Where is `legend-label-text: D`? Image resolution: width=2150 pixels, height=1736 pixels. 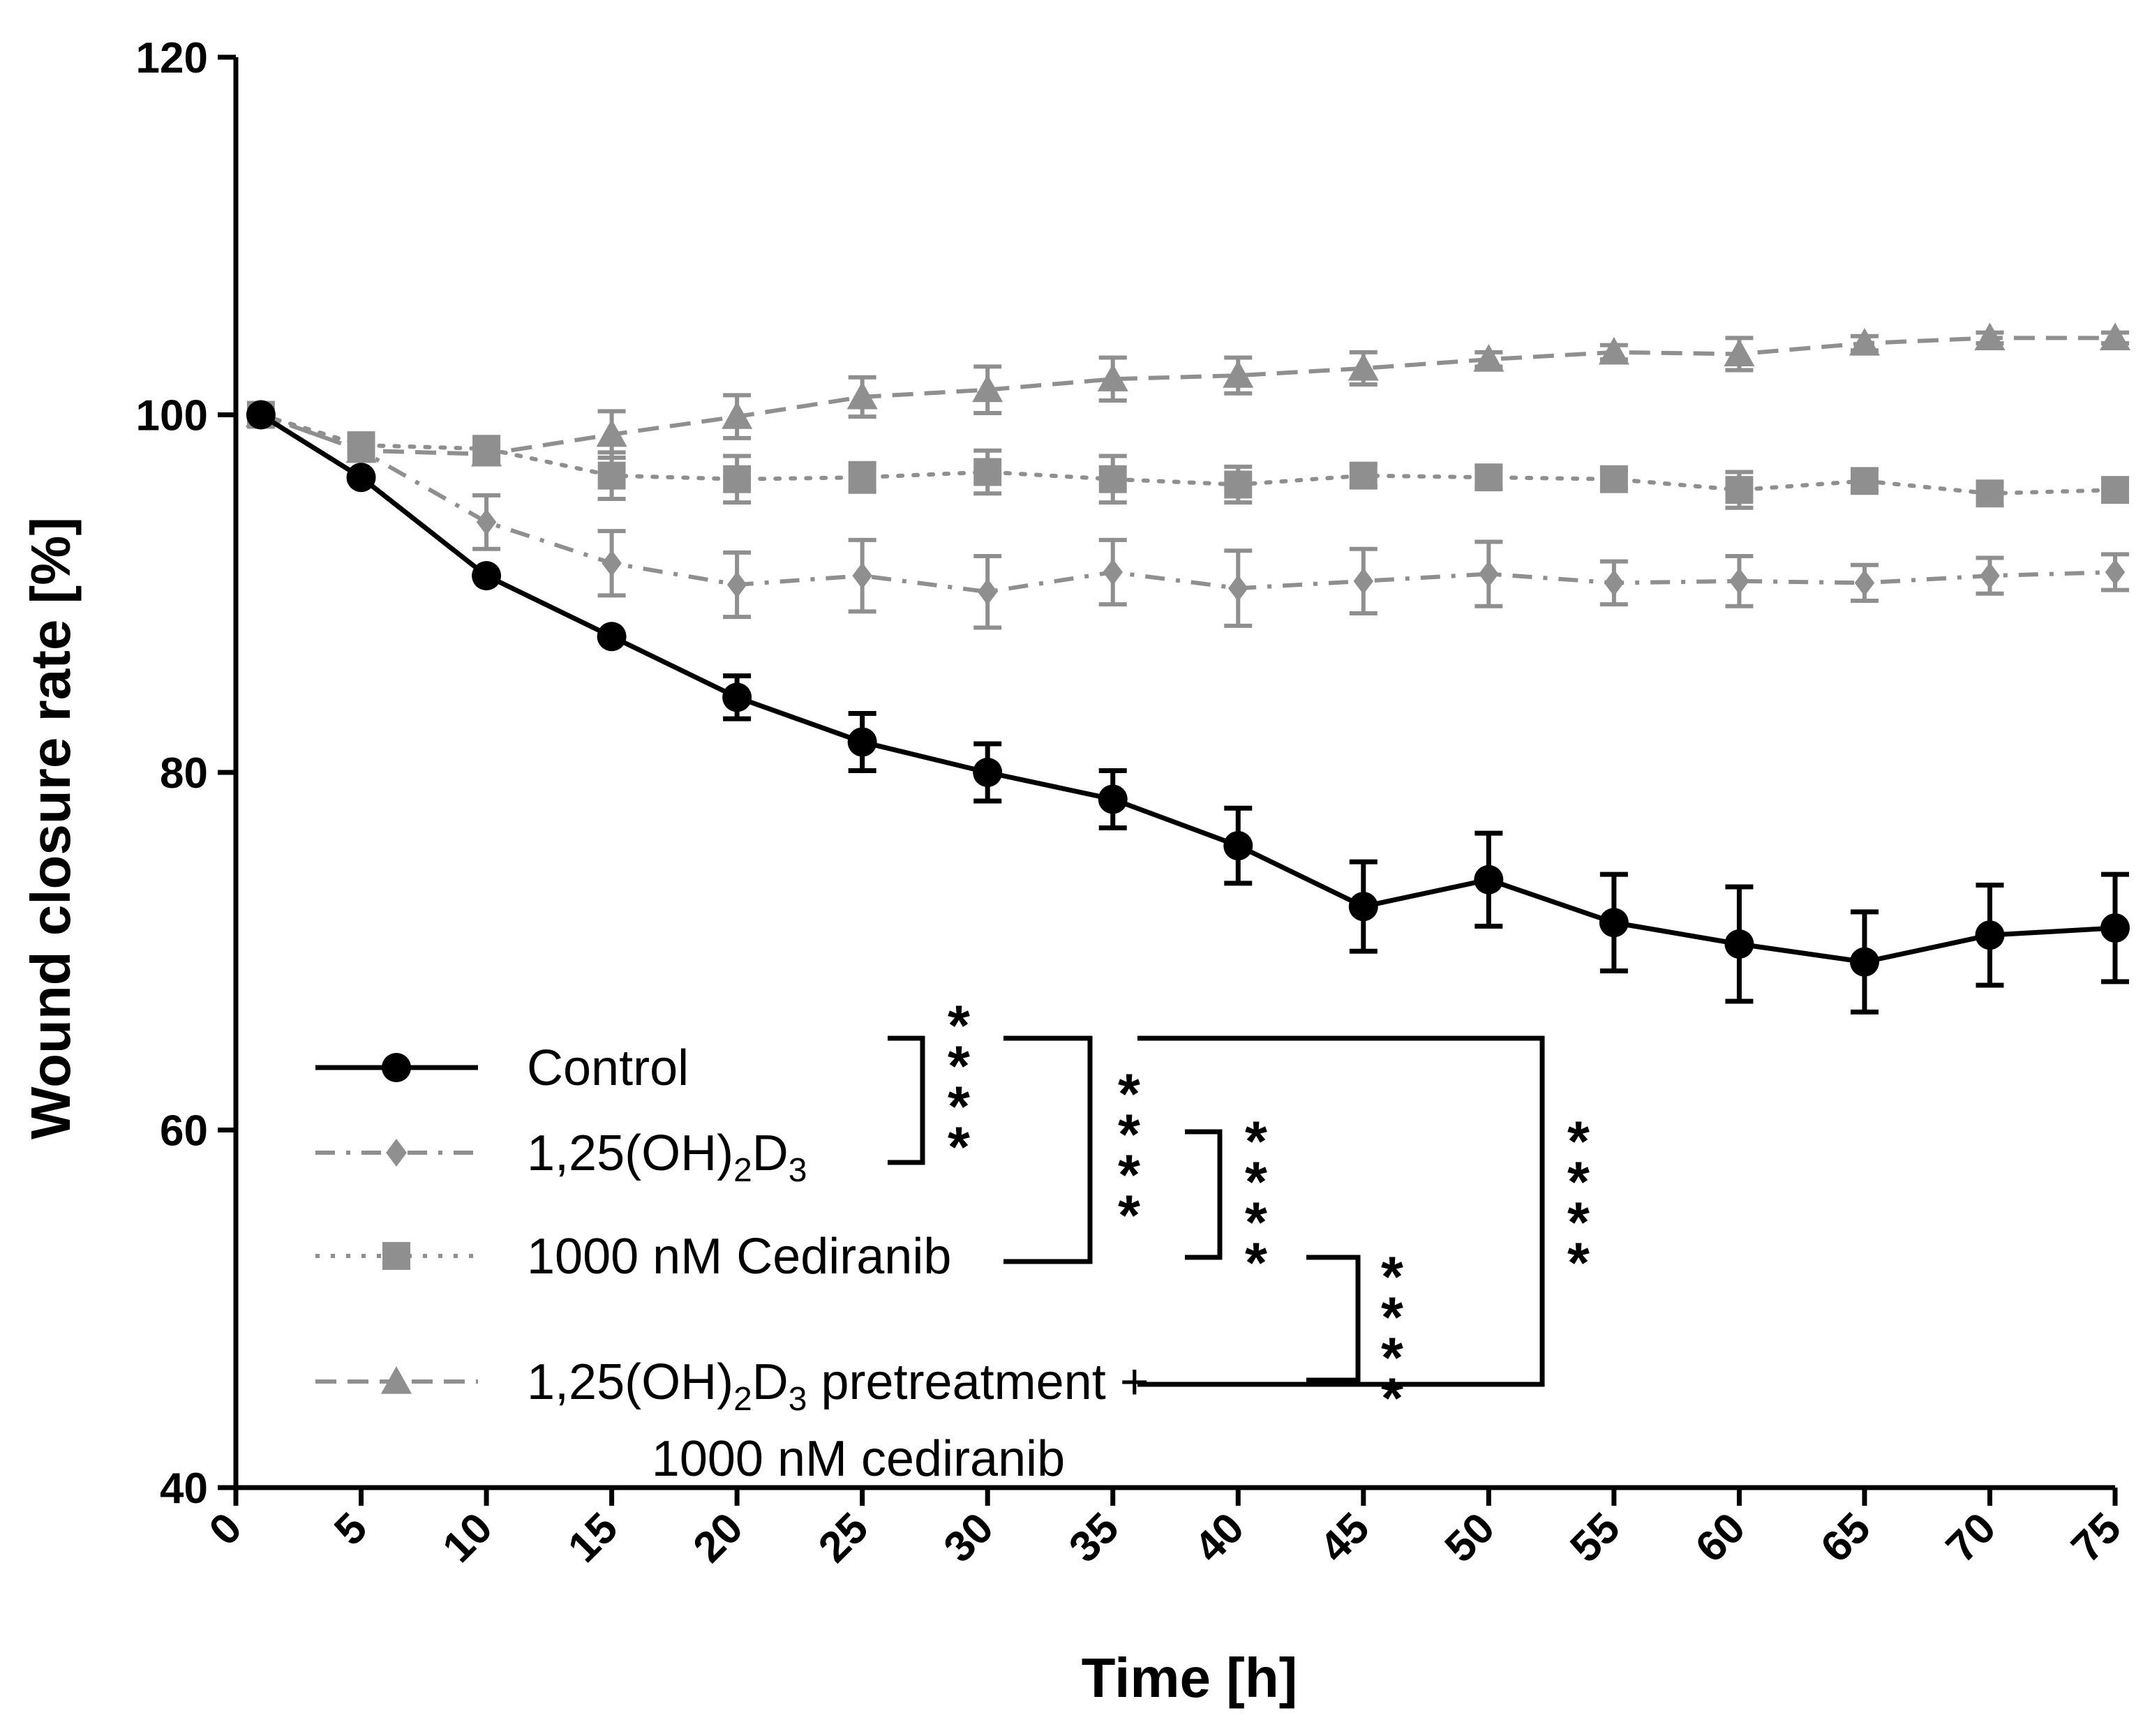
legend-label-text: D is located at coordinates (771, 1382).